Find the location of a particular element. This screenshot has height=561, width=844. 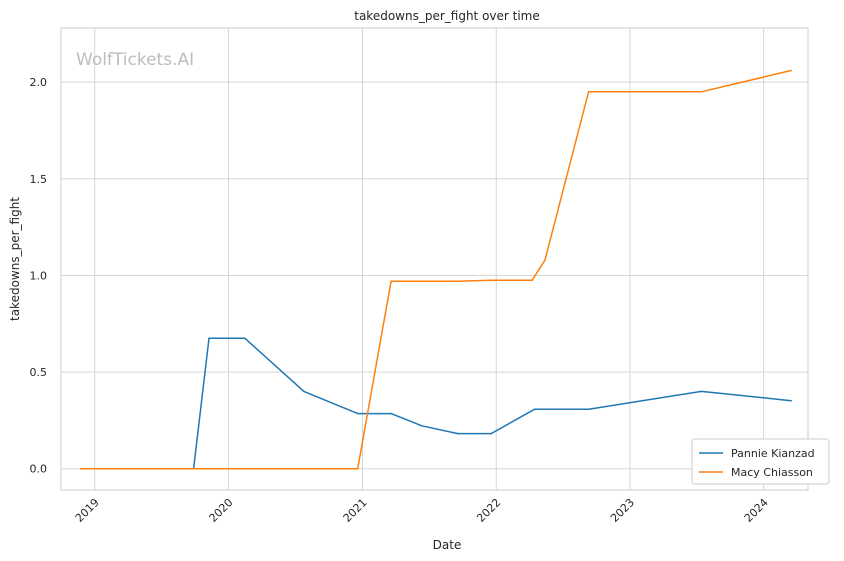

x-tick-label: 2024 is located at coordinates (756, 510).